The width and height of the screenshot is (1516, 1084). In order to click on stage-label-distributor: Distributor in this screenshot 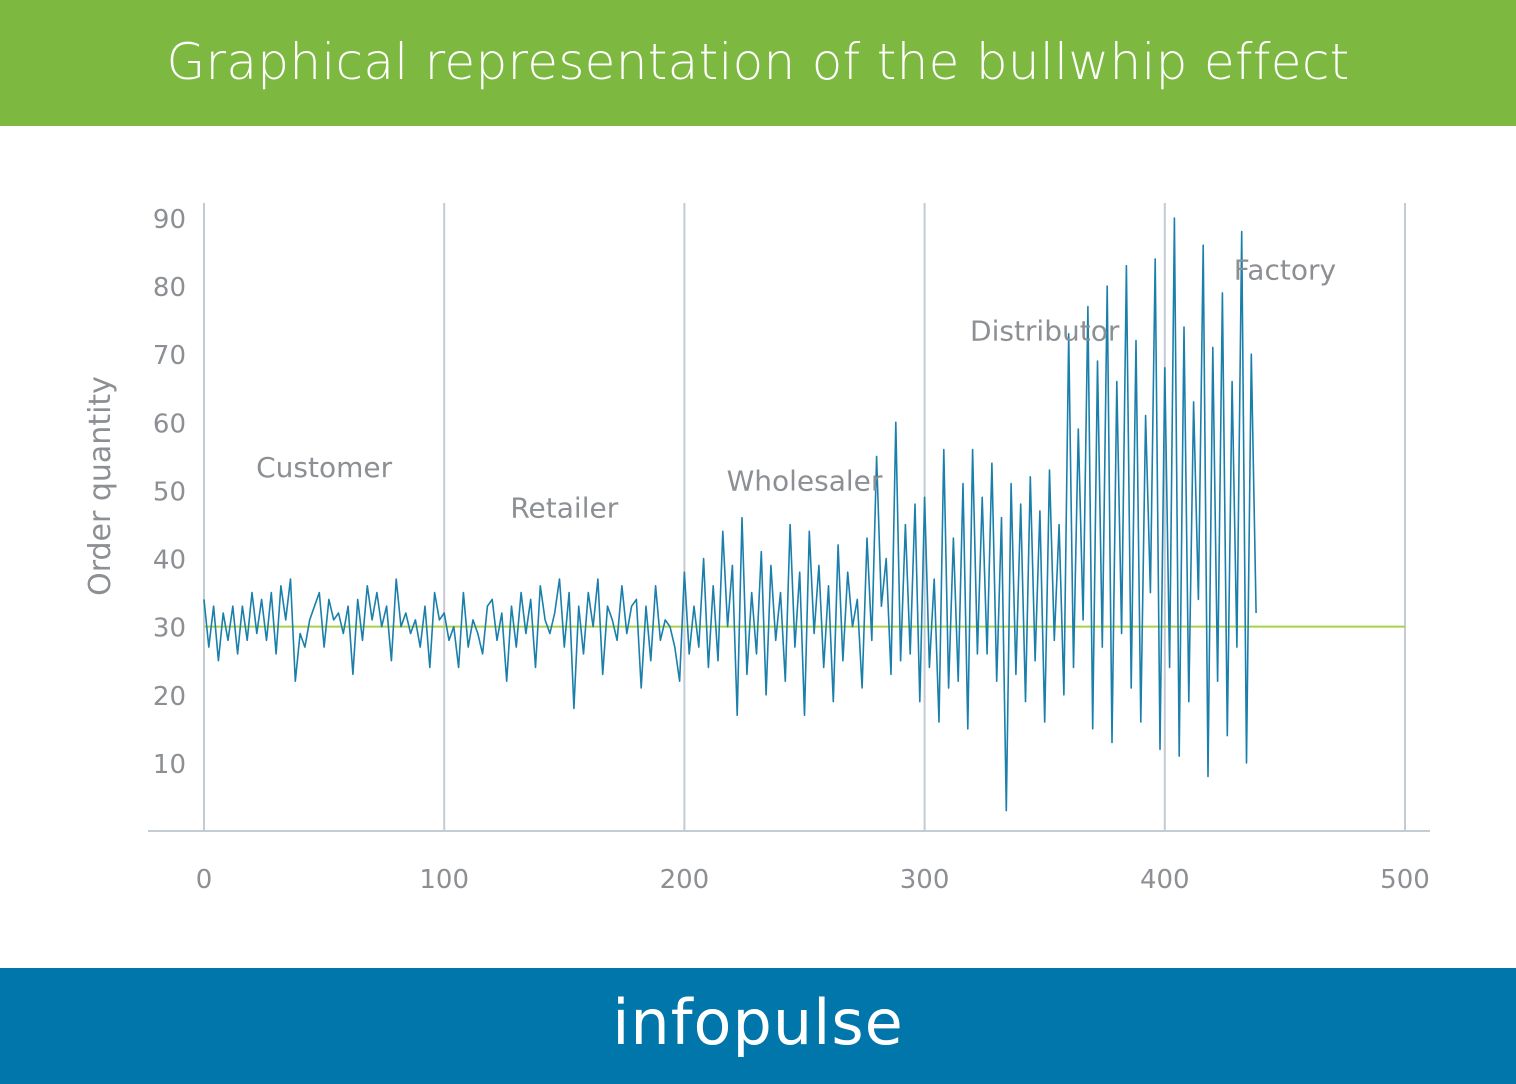, I will do `click(1045, 331)`.